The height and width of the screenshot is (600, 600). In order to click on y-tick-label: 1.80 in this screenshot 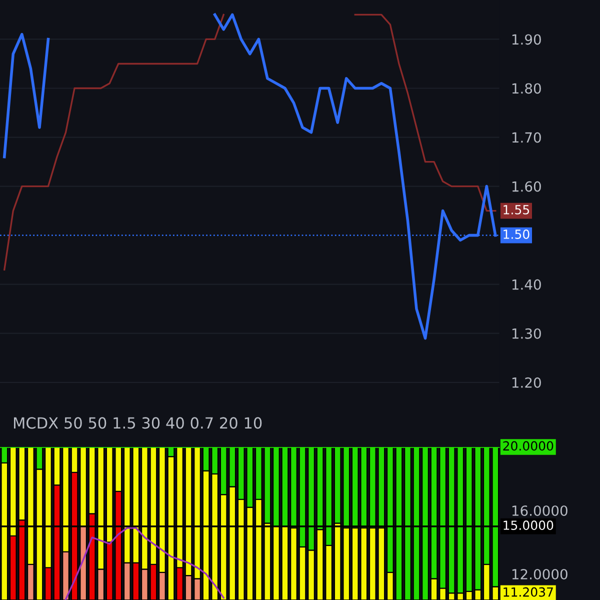, I will do `click(526, 88)`.